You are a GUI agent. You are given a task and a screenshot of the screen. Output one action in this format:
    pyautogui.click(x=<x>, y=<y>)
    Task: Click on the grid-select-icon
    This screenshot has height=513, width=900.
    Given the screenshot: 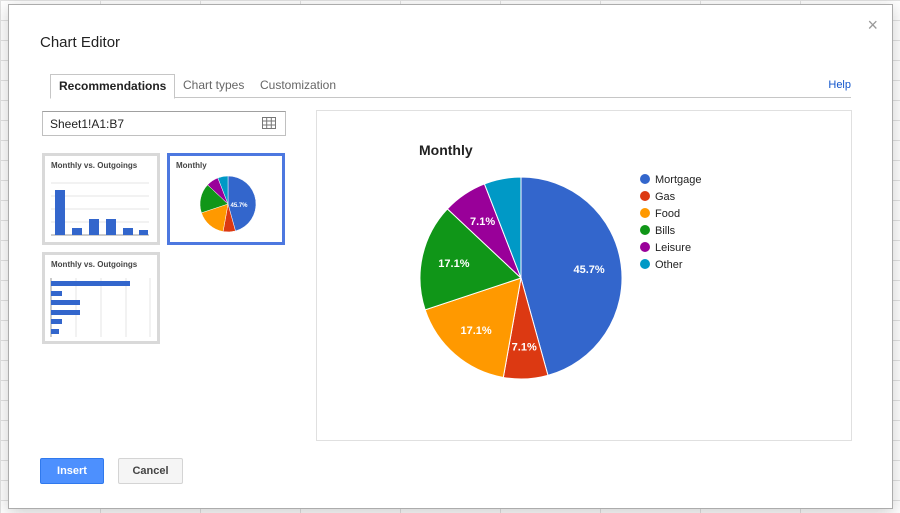 What is the action you would take?
    pyautogui.click(x=269, y=123)
    